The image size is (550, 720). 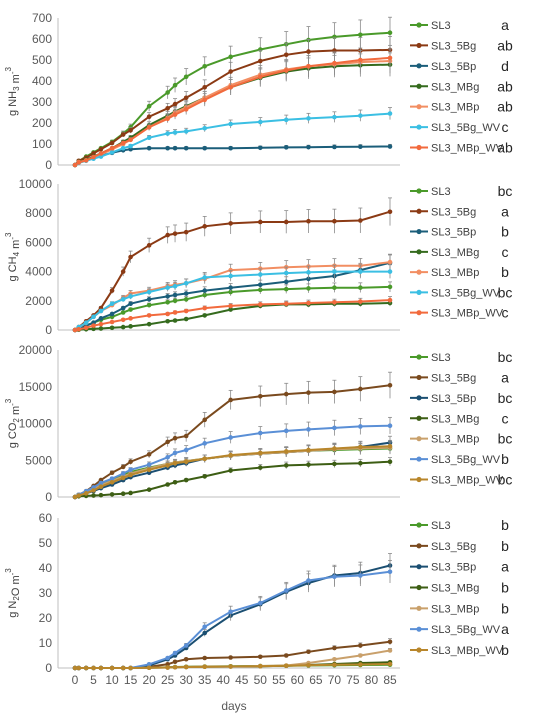 I want to click on y-tick-label: 20000, so click(x=36, y=350).